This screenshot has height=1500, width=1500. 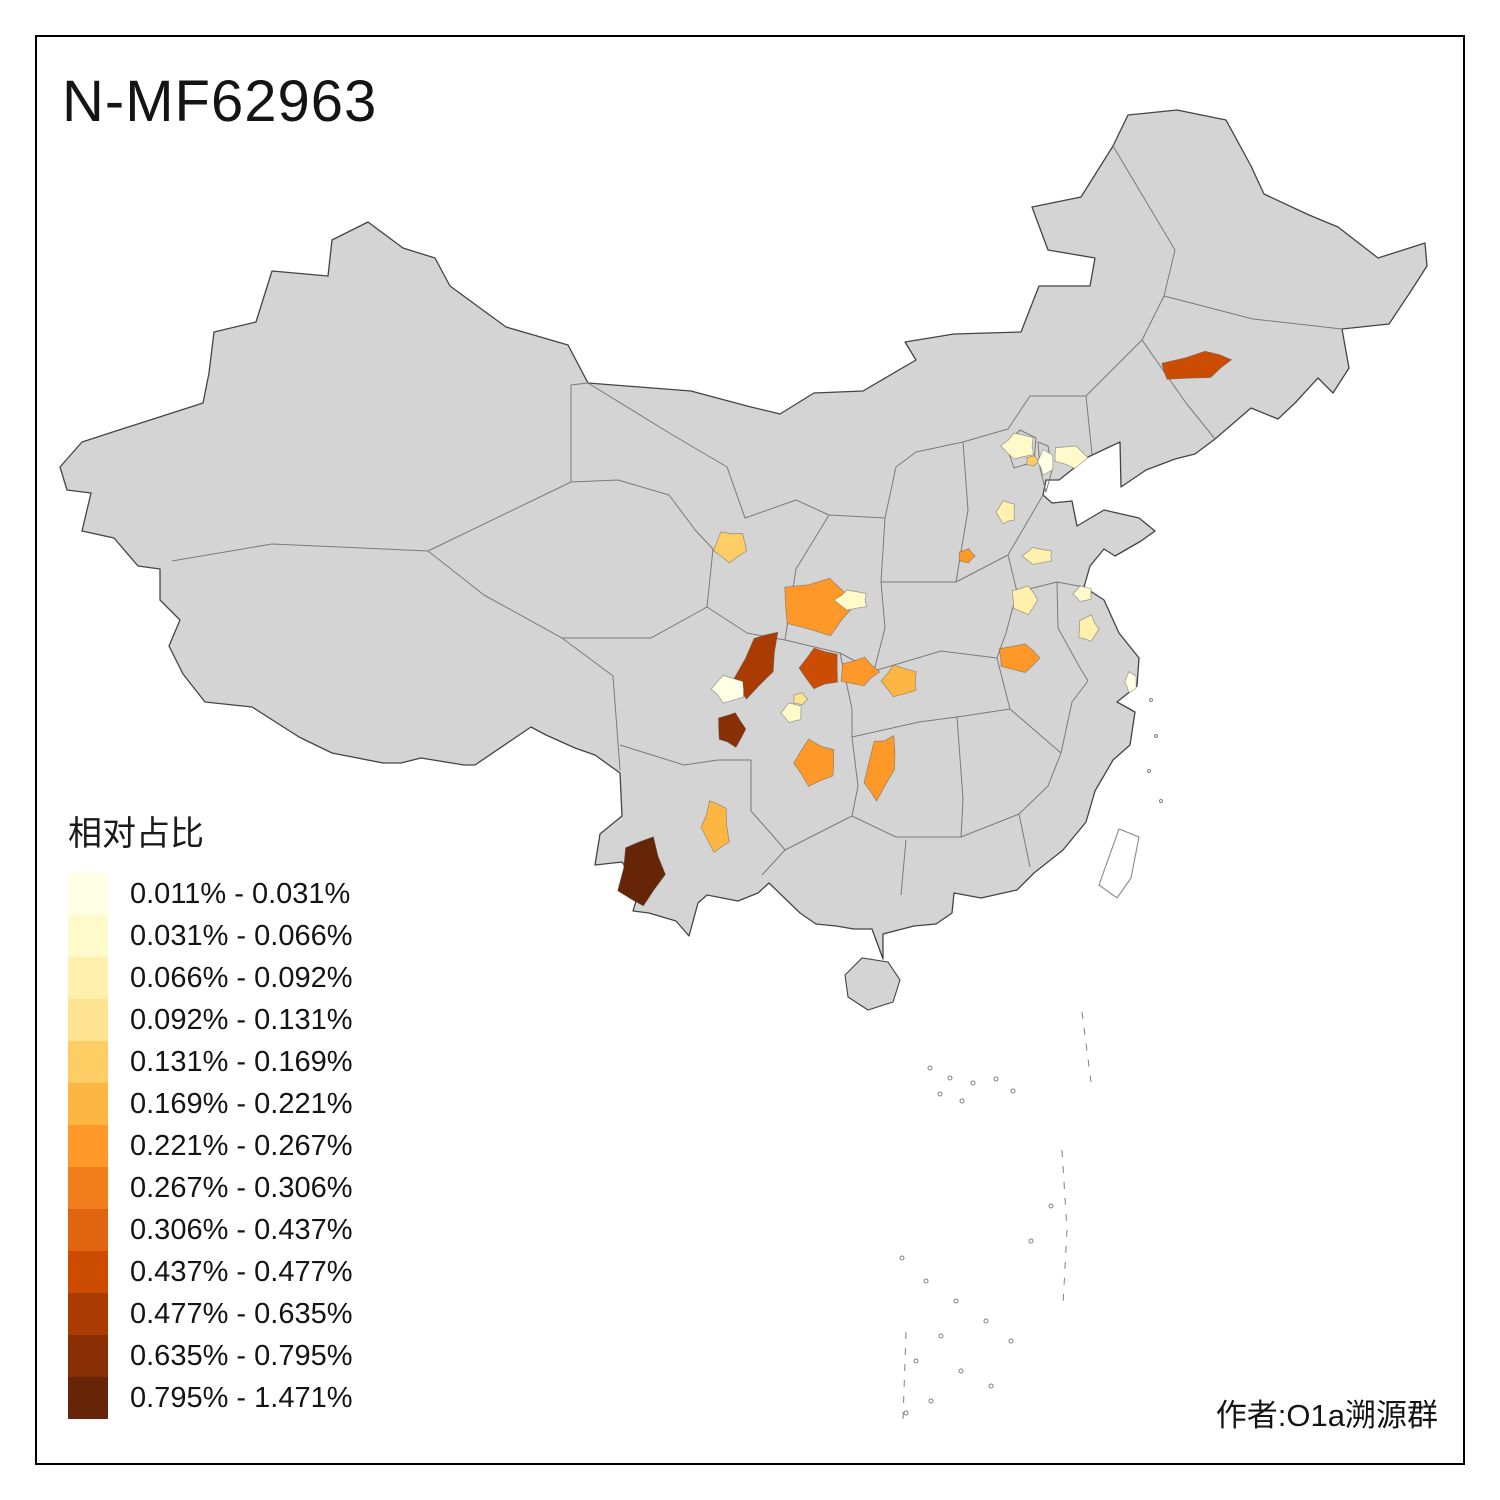 What do you see at coordinates (755, 665) in the screenshot?
I see `map-region-sichuan-northwest` at bounding box center [755, 665].